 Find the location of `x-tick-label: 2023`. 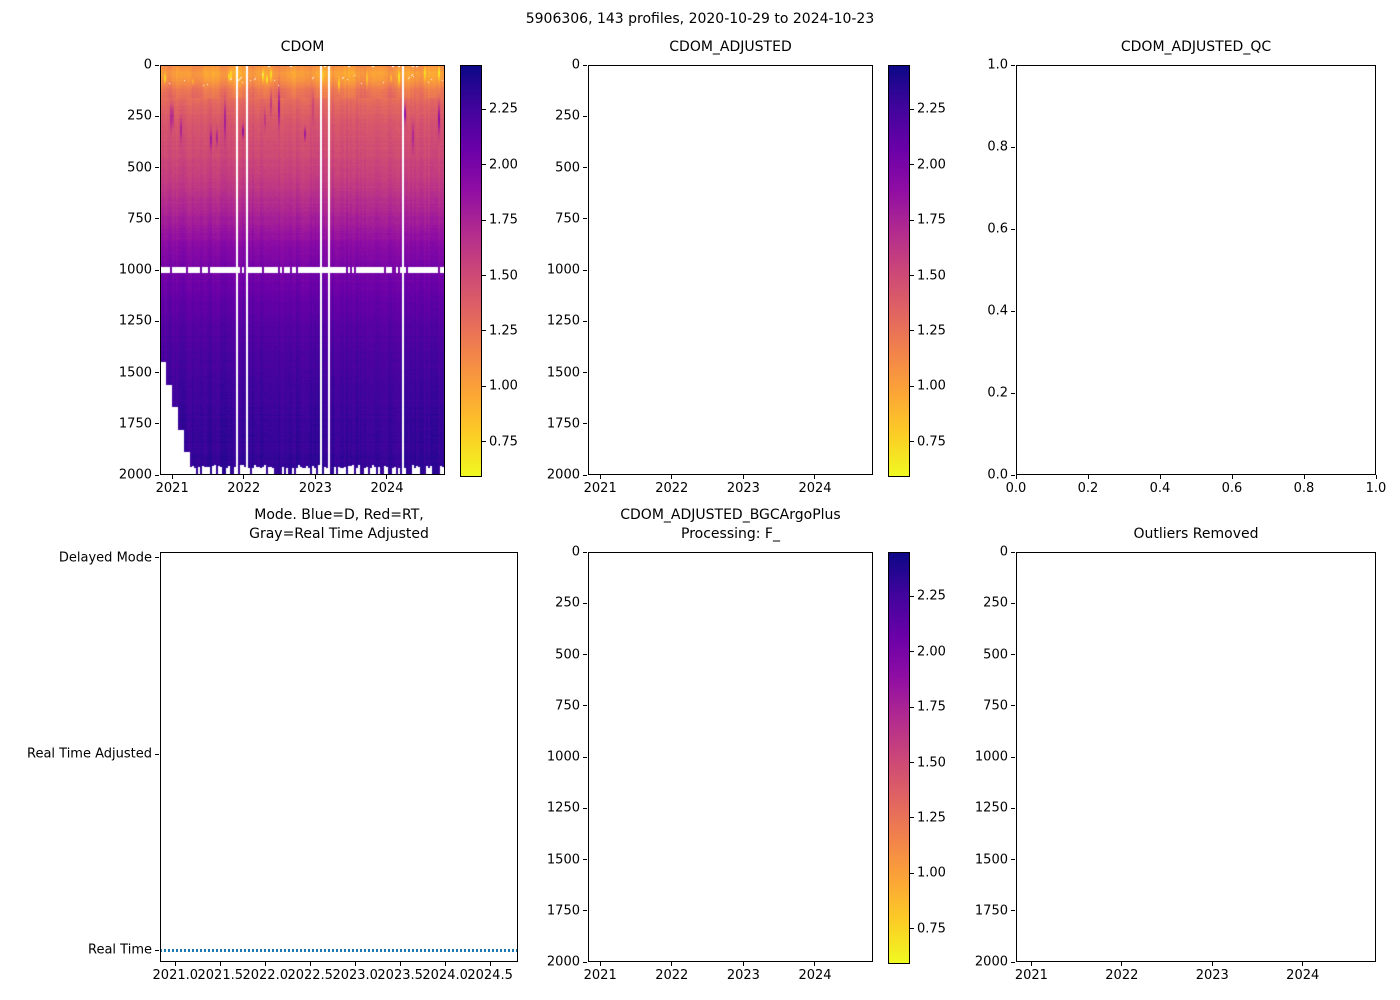

x-tick-label: 2023 is located at coordinates (743, 488).